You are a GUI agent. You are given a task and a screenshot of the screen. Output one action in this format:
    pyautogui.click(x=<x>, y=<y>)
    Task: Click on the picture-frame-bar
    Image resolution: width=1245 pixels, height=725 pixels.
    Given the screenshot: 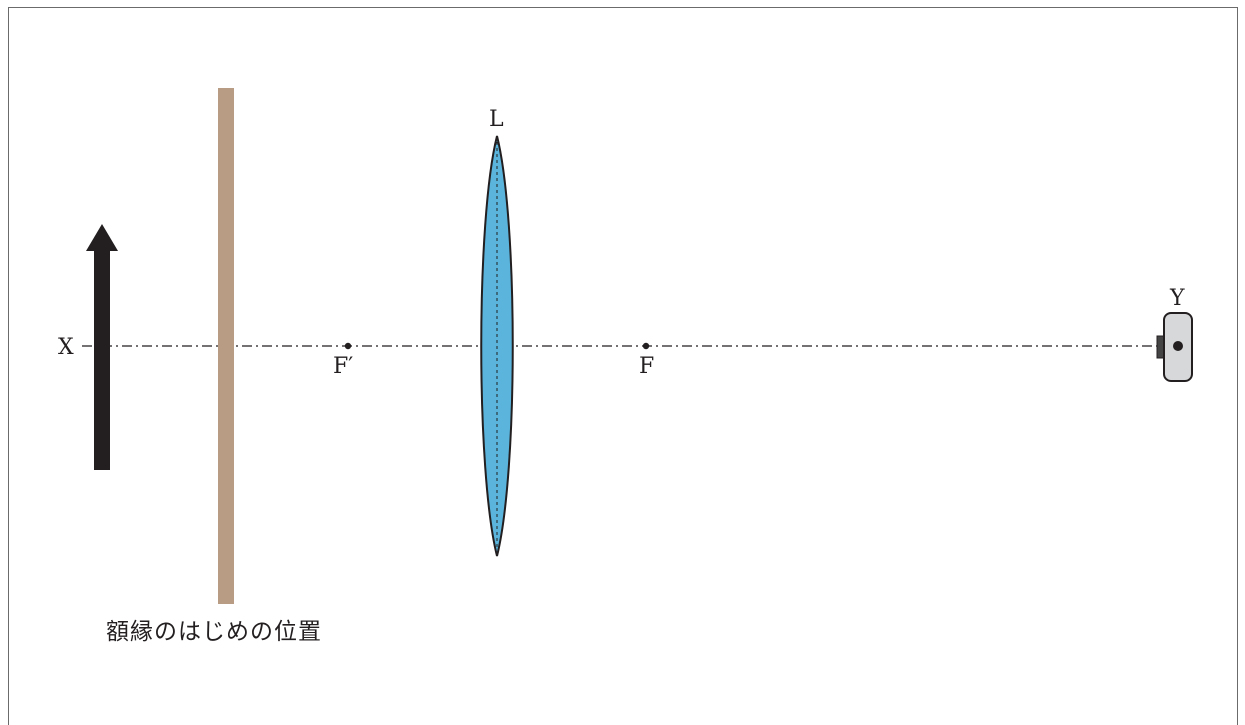 What is the action you would take?
    pyautogui.click(x=226, y=346)
    